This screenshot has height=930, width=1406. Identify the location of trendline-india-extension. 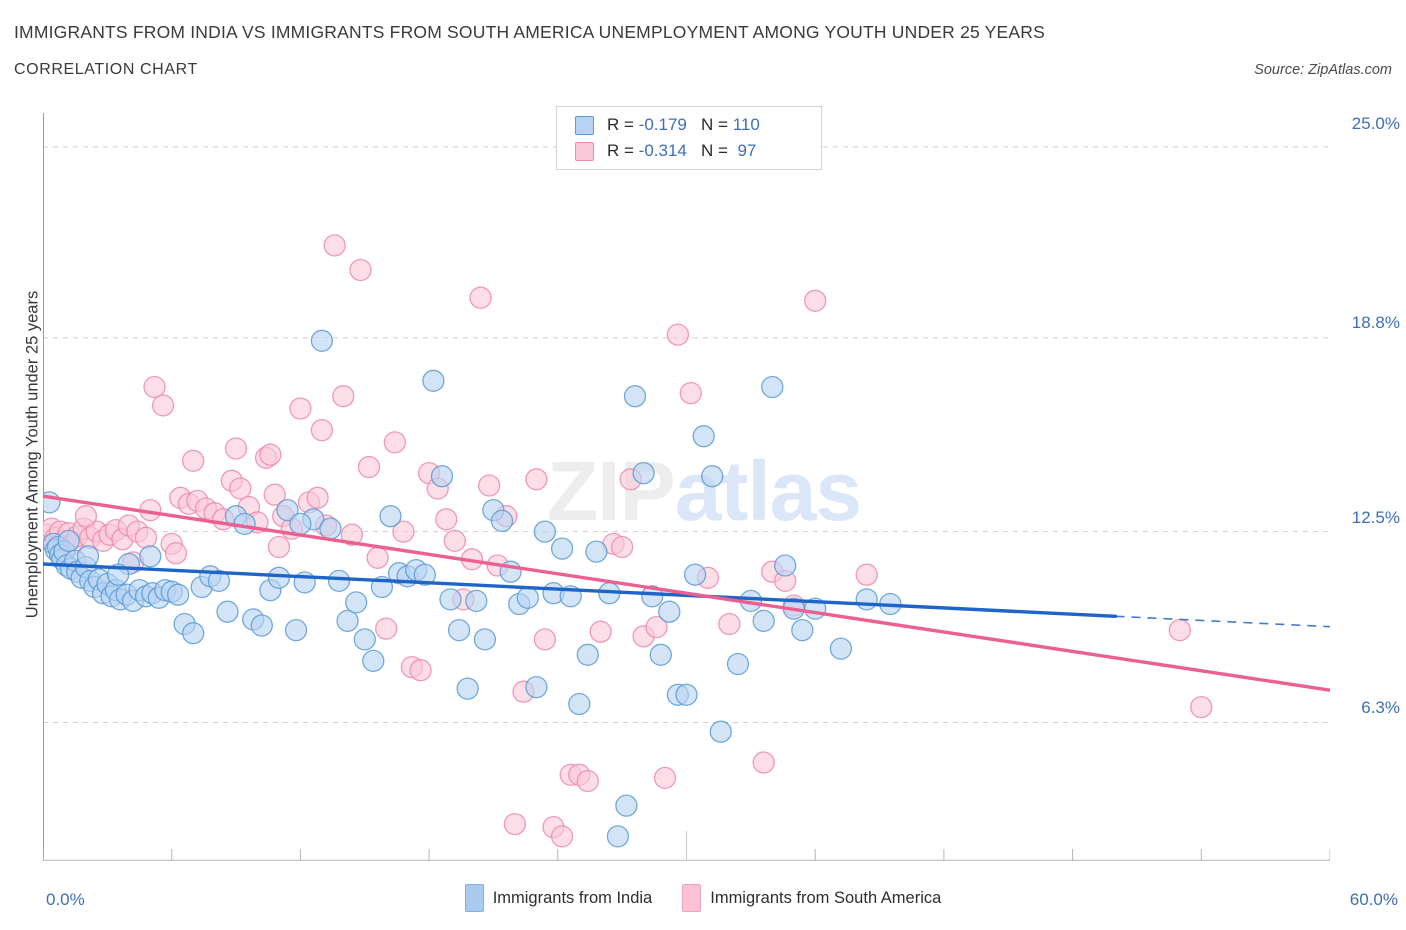
(1222, 621).